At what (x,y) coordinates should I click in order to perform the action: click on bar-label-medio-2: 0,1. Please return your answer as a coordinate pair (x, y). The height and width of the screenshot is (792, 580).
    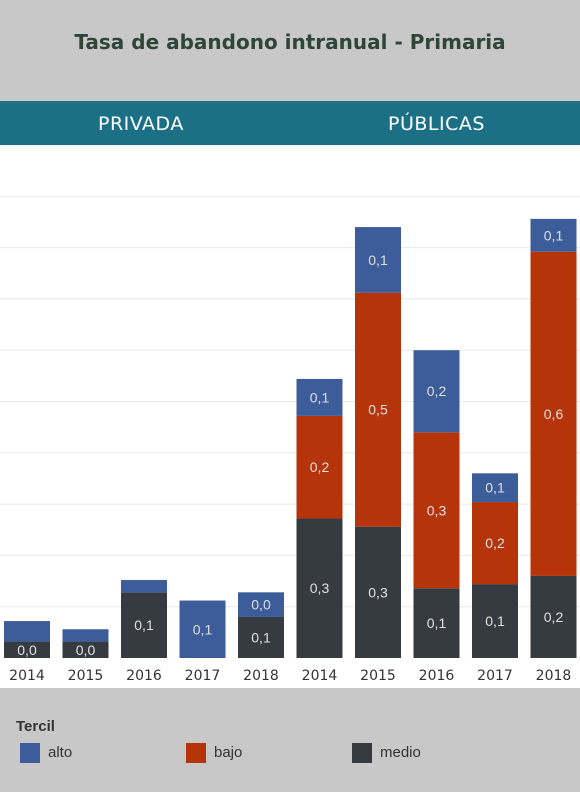
    Looking at the image, I should click on (144, 625).